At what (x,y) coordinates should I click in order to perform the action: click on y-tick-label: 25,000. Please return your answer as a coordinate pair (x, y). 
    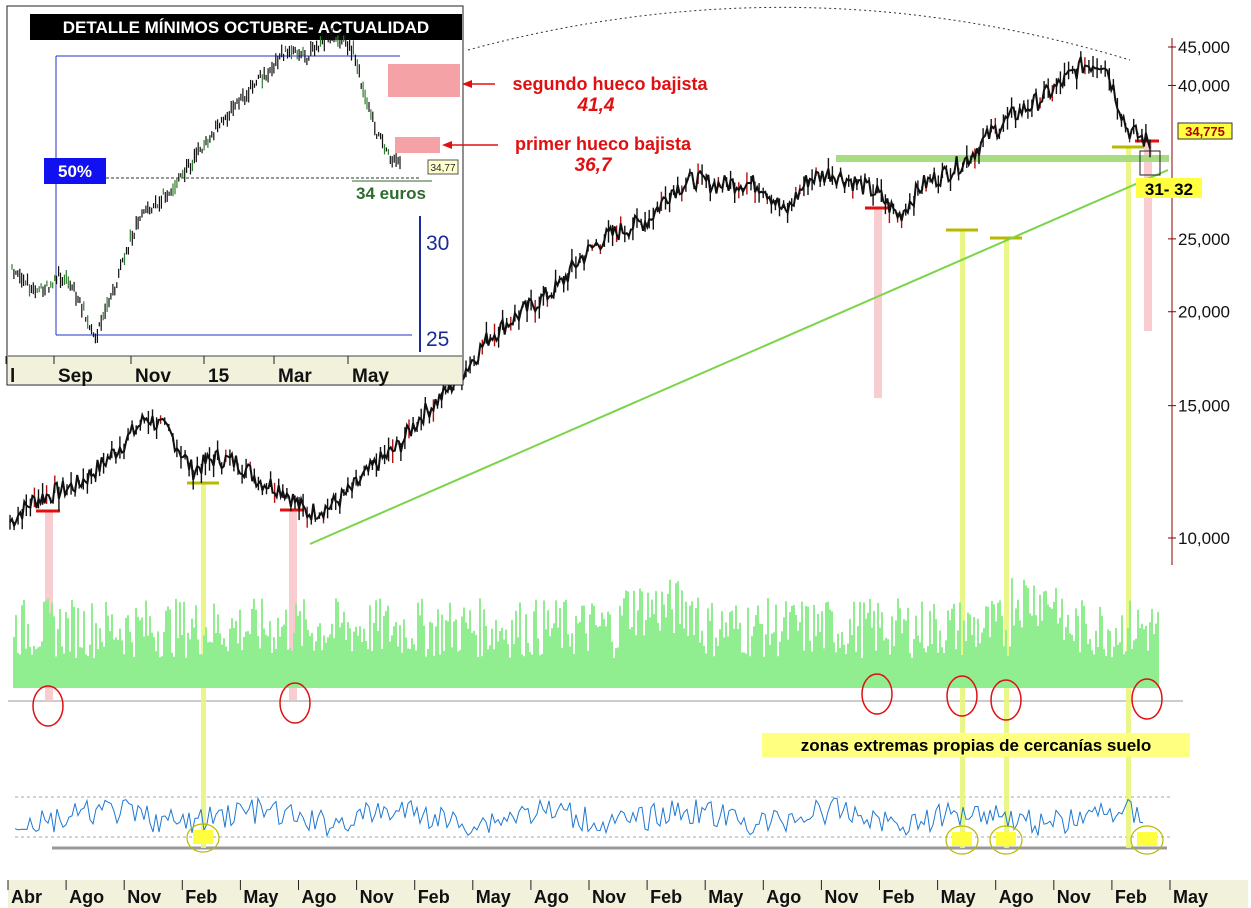
    Looking at the image, I should click on (1204, 239).